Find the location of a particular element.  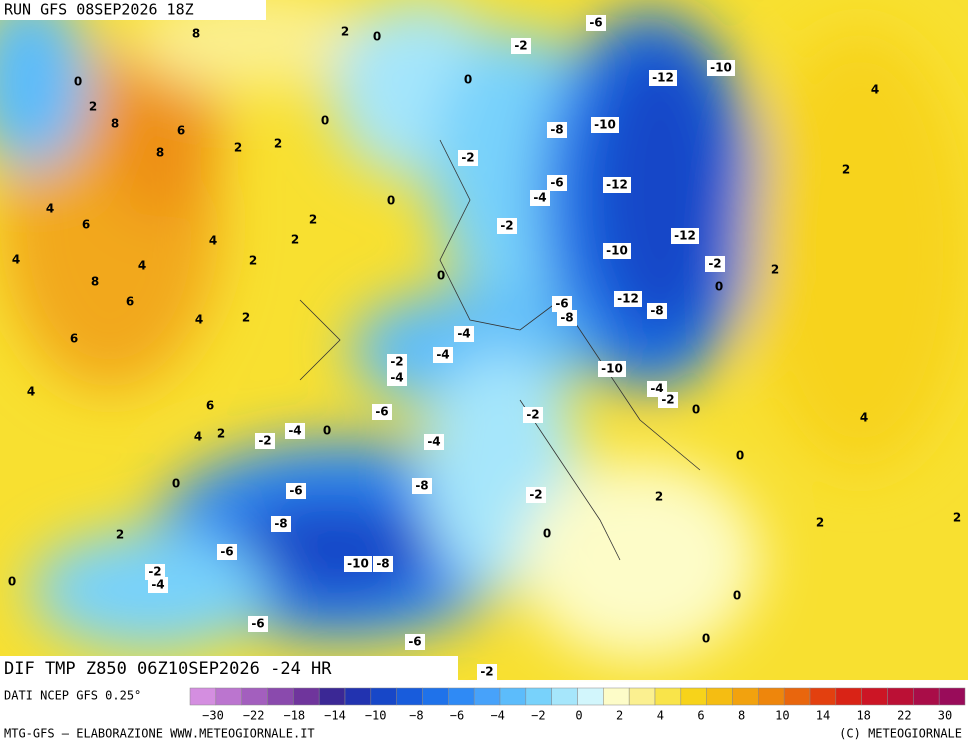

colorbar-label: 2 is located at coordinates (619, 716).